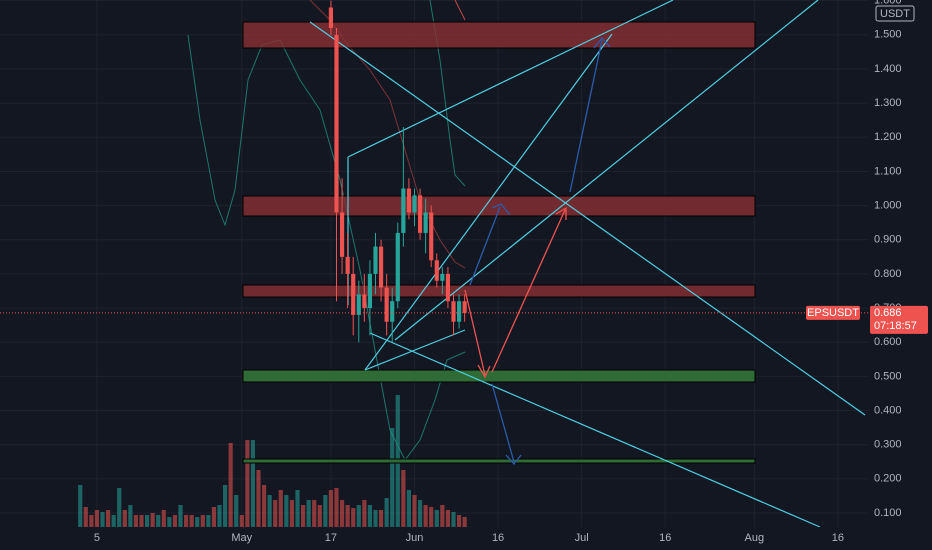 The width and height of the screenshot is (932, 550). Describe the element at coordinates (755, 538) in the screenshot. I see `x-tick-label: Aug` at that location.